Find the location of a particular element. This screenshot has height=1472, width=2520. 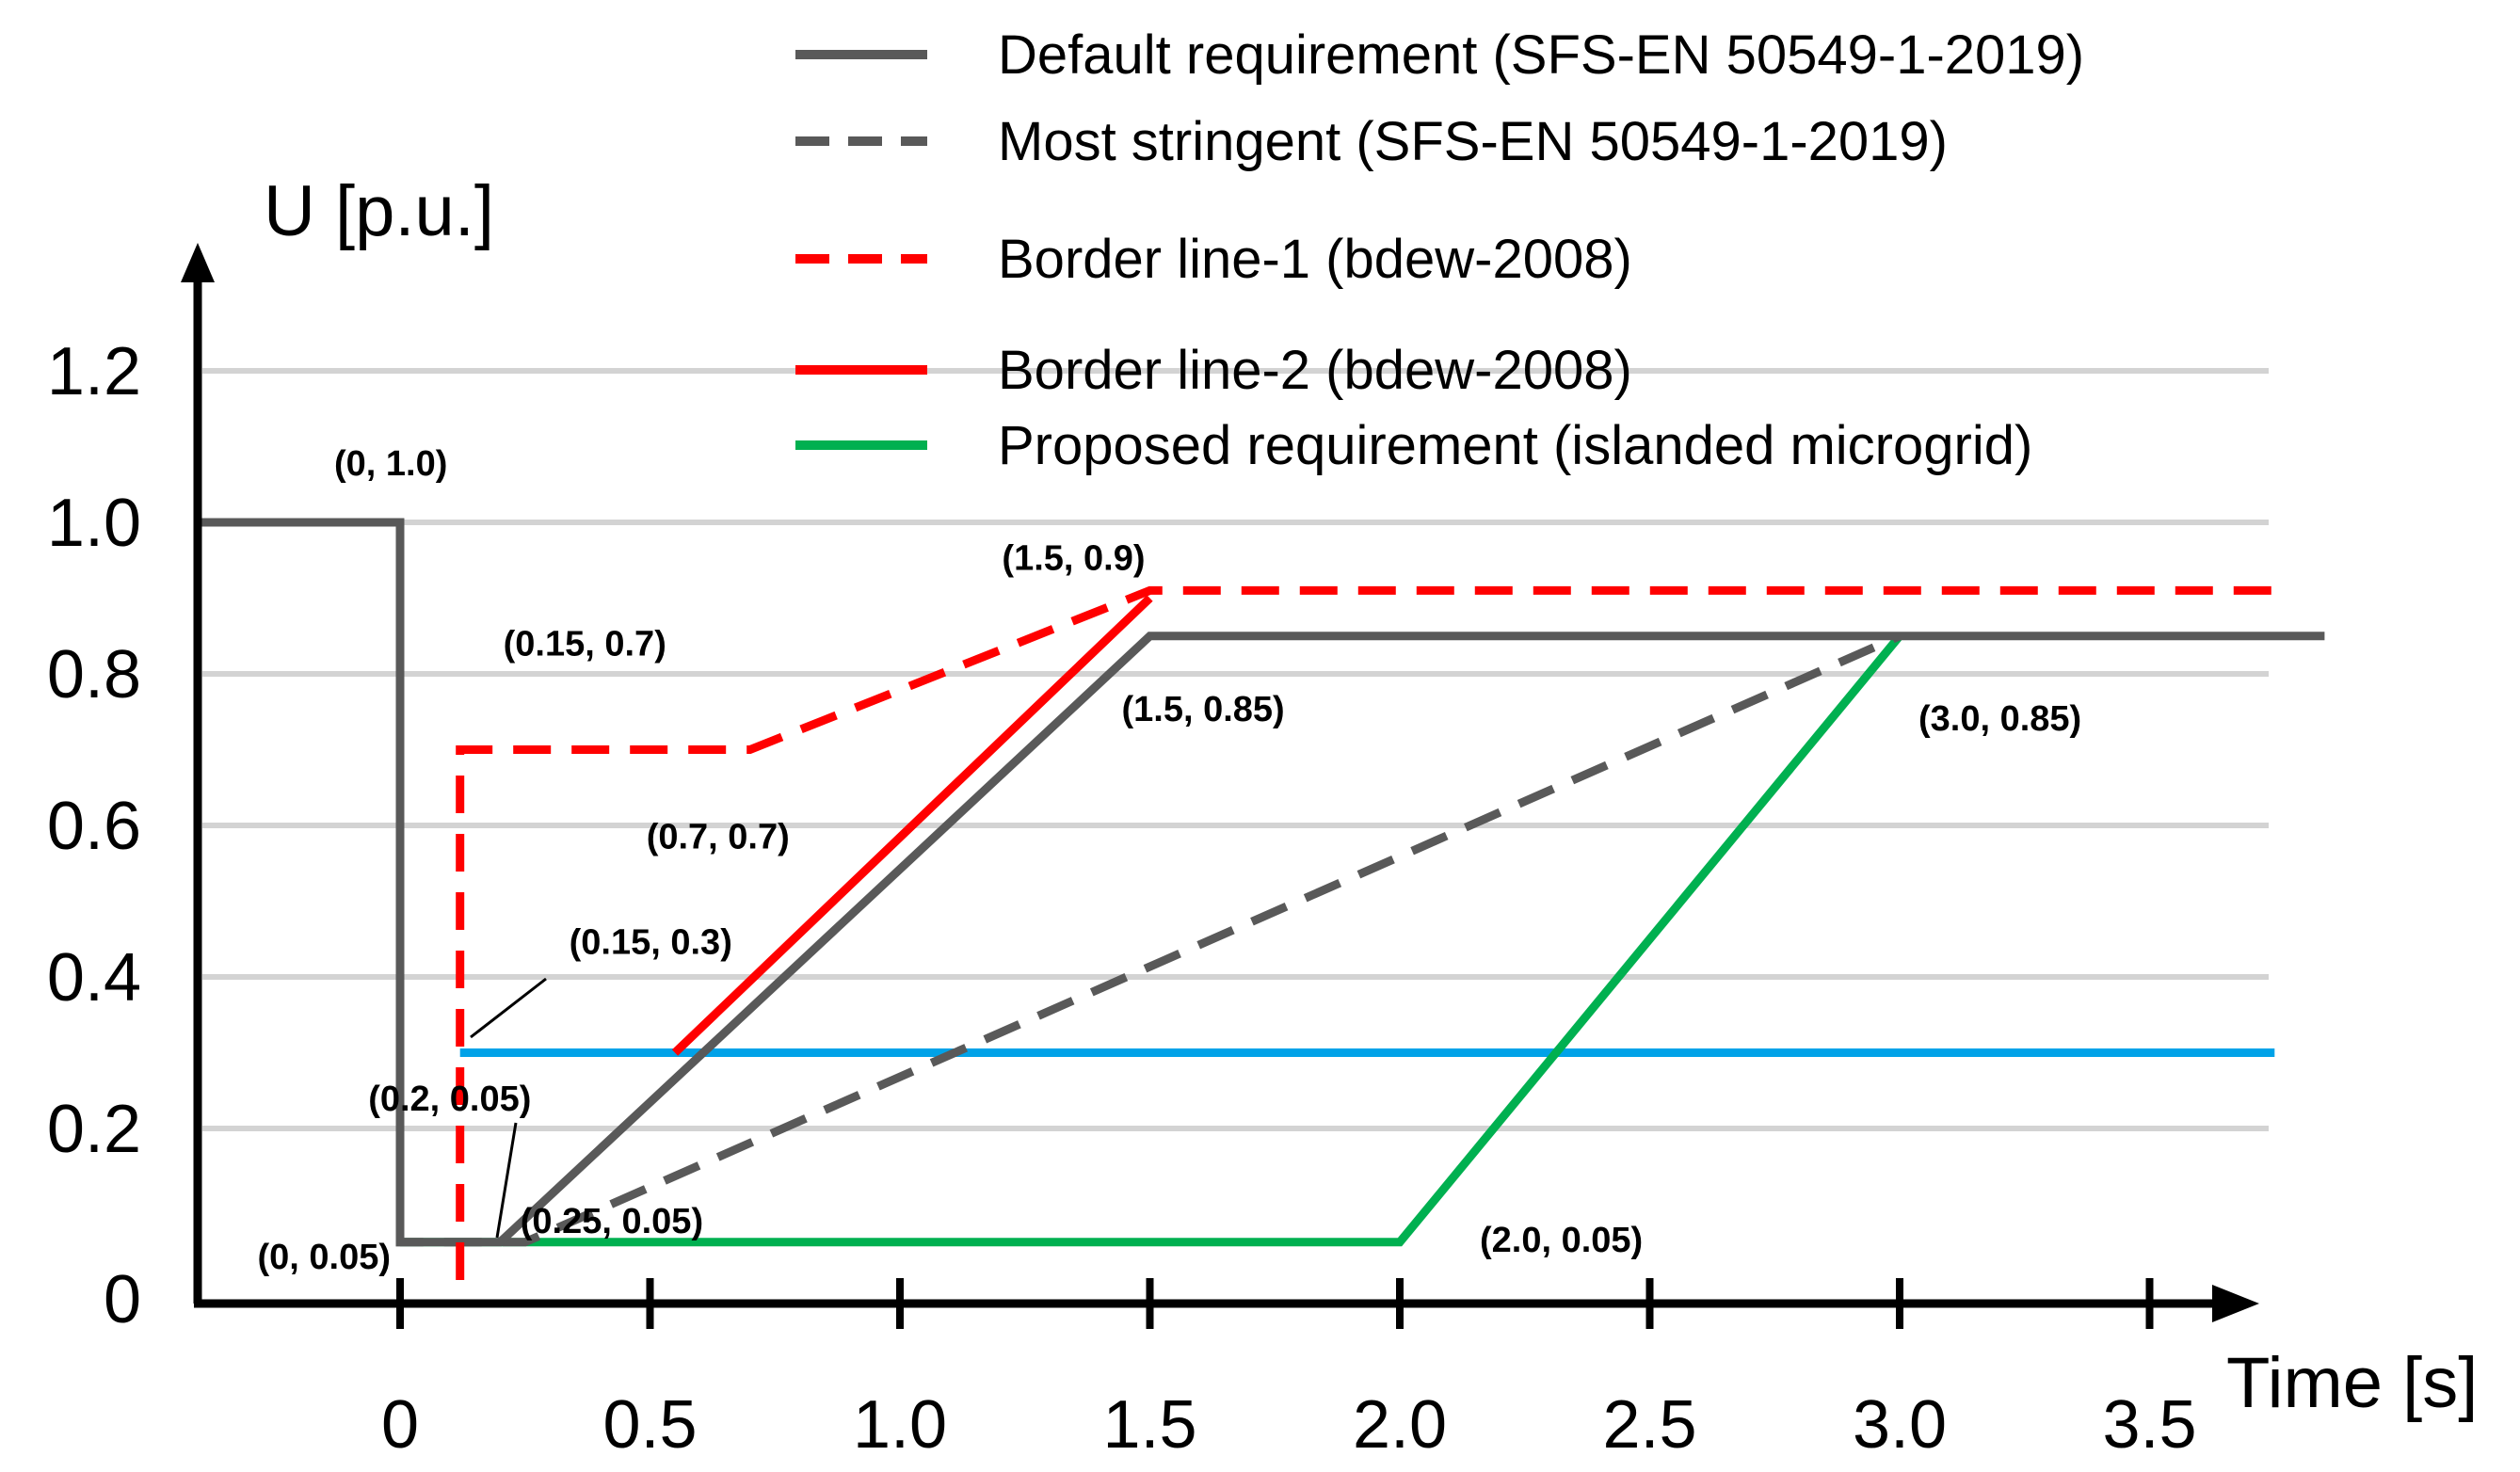

x-axis-label: Time [s] is located at coordinates (2352, 1383).